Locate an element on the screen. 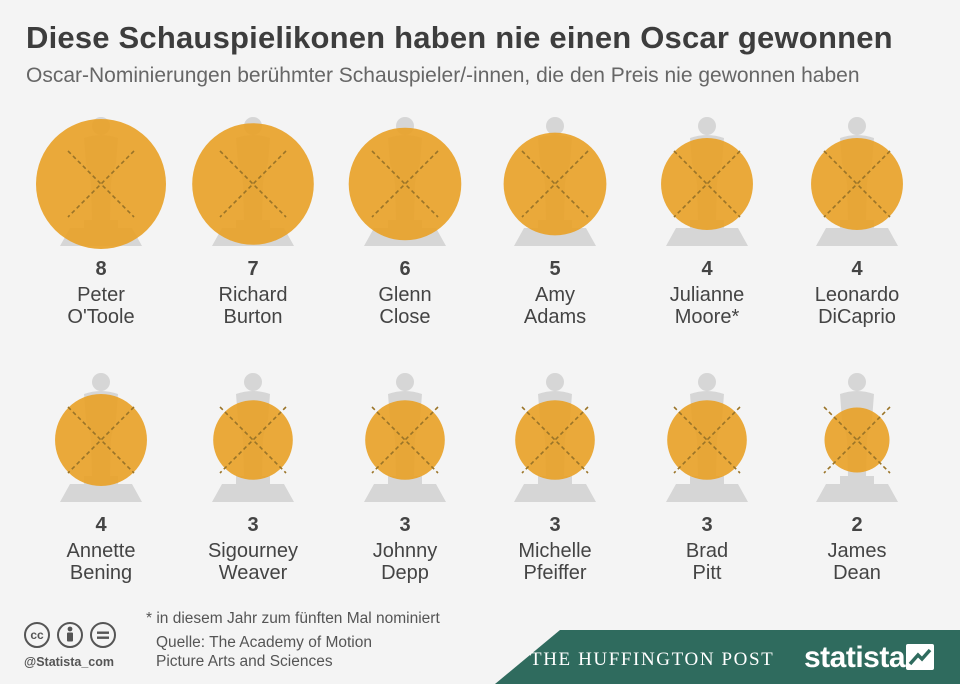 Image resolution: width=960 pixels, height=684 pixels. actor-first-name: Annette is located at coordinates (101, 551).